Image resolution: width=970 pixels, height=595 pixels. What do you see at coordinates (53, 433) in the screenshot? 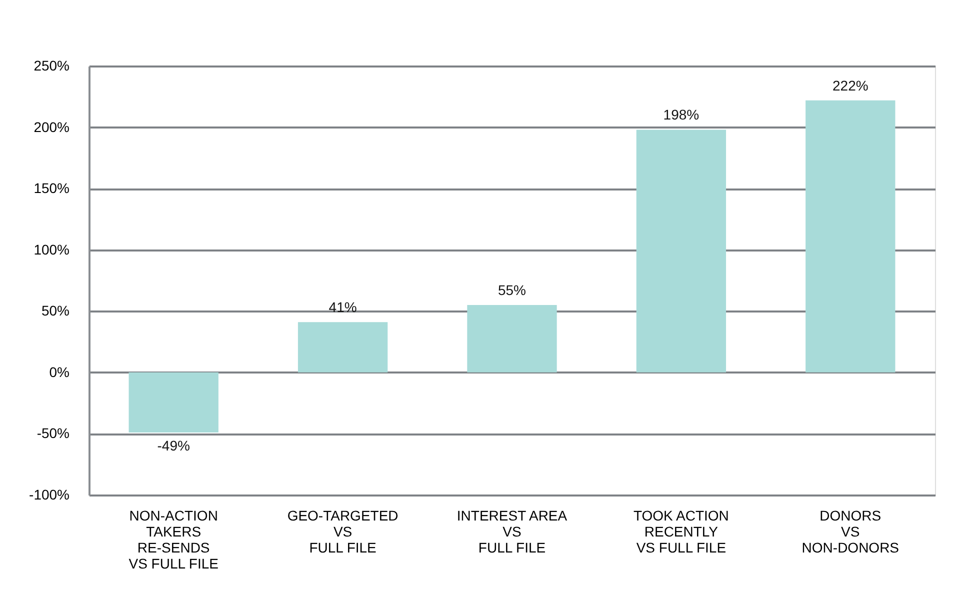
I see `y-tick-label: -50%` at bounding box center [53, 433].